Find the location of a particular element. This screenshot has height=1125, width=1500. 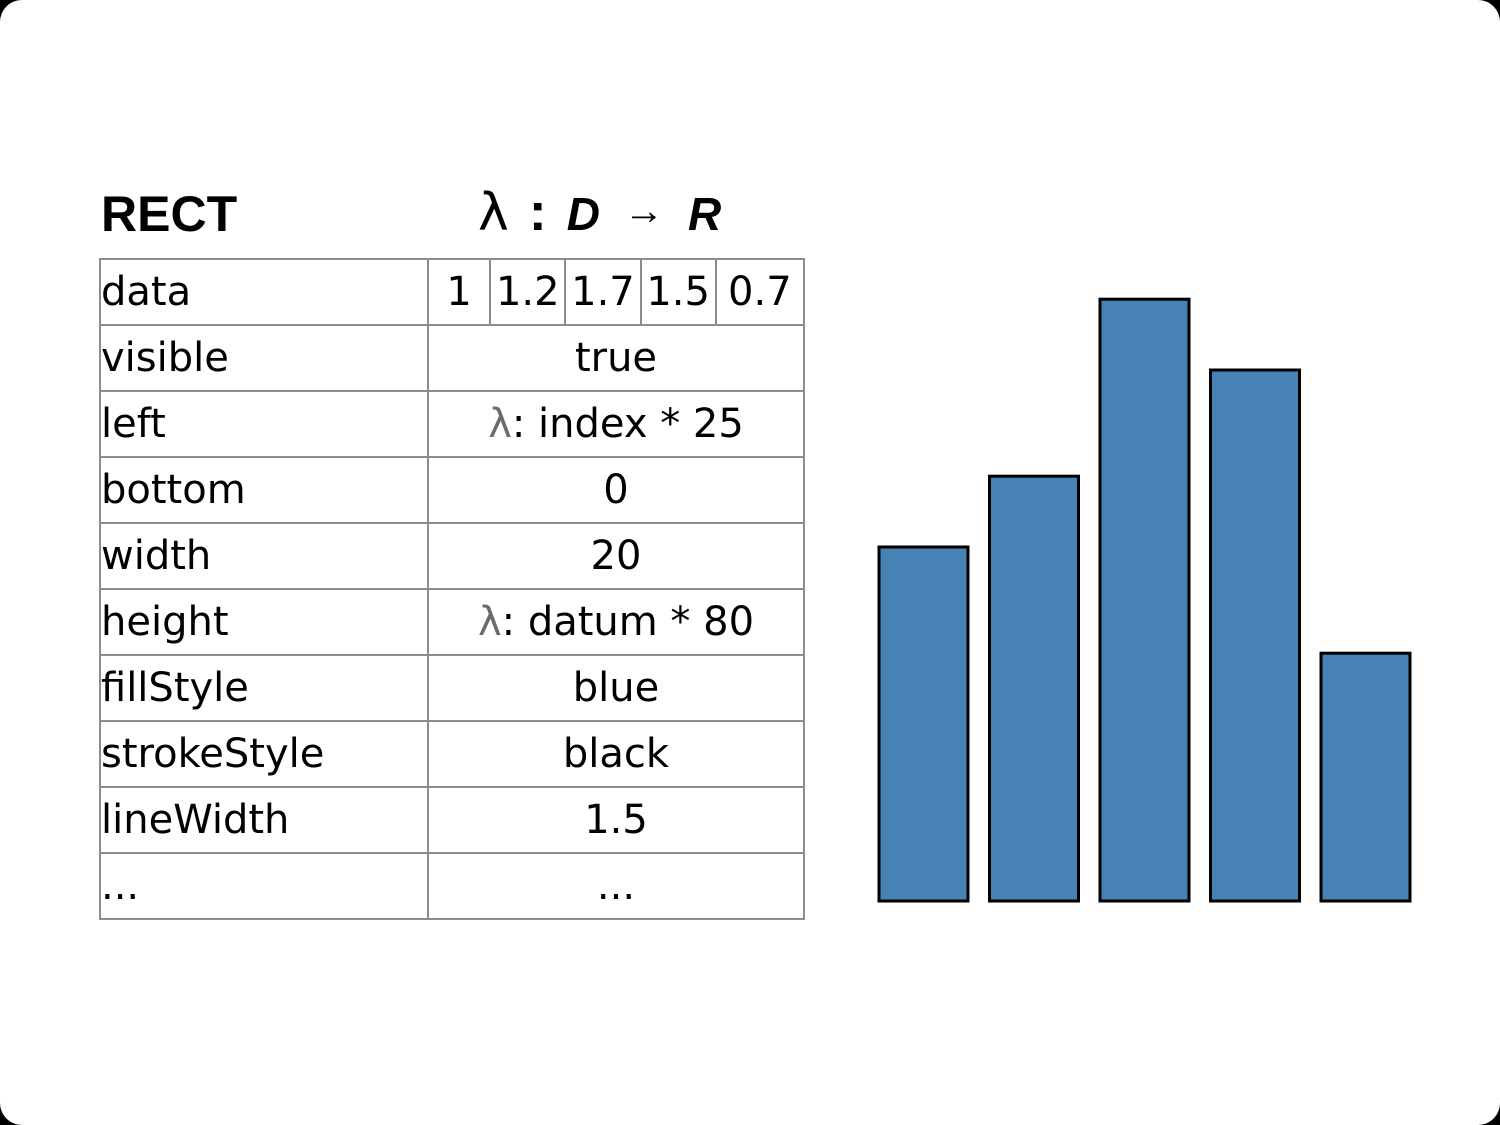

table-row: left λ: index * 25 is located at coordinates (452, 424).